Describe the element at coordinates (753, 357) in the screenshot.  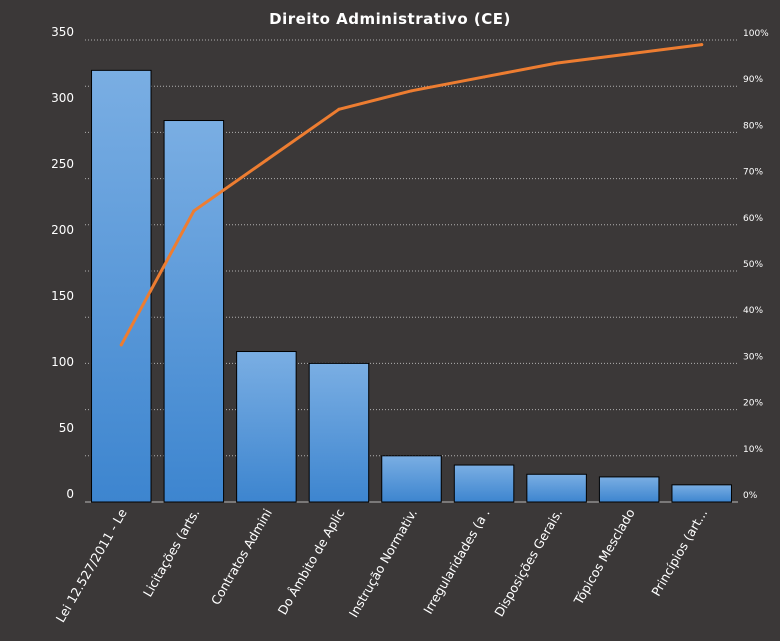
I see `y2-tick-label: 30%` at that location.